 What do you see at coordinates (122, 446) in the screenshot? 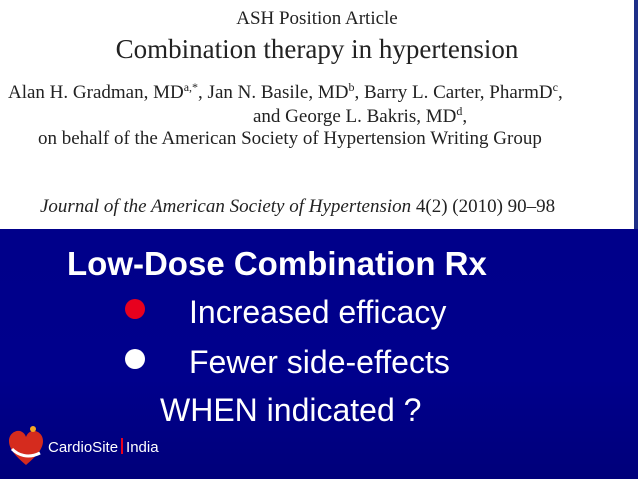
I see `logo-separator` at bounding box center [122, 446].